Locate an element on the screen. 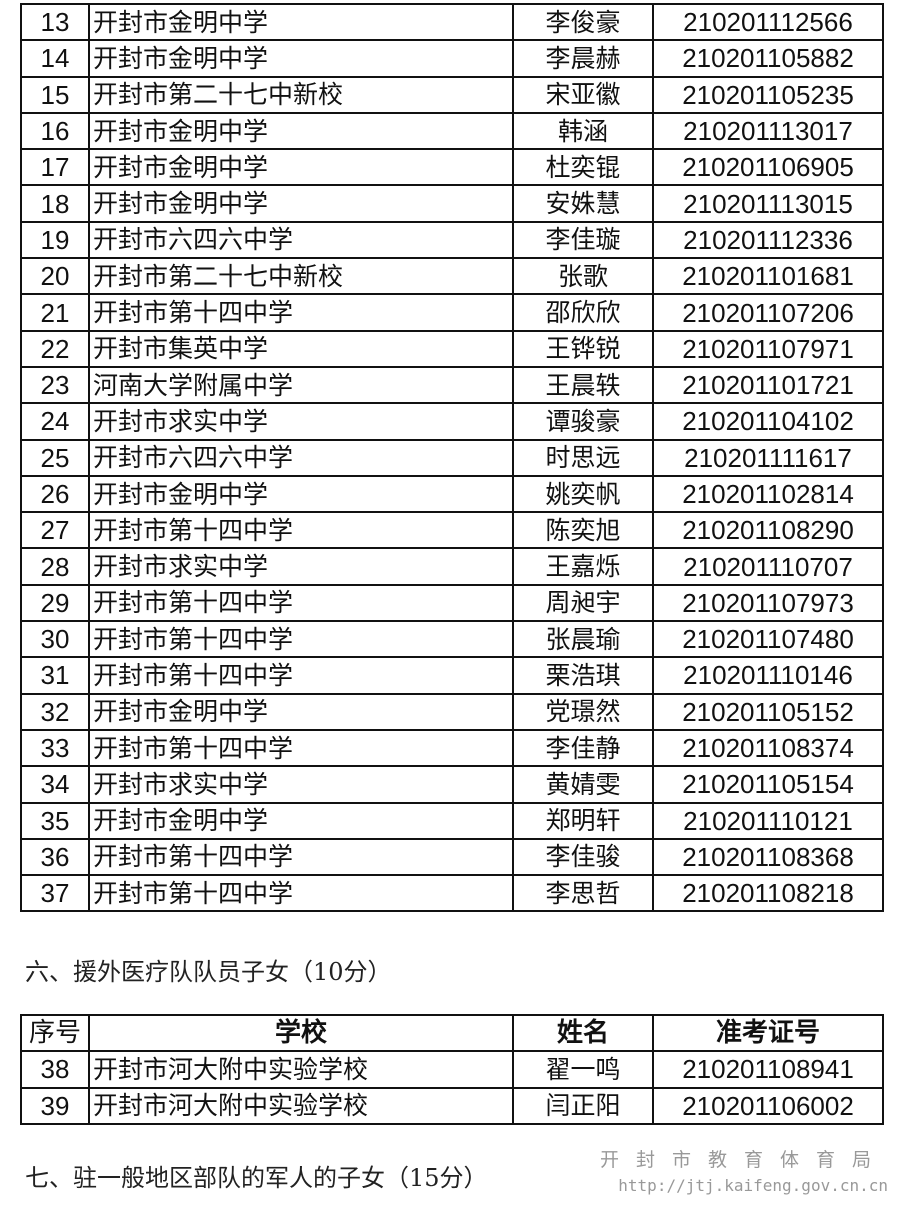 This screenshot has width=900, height=1206. table-row: 33 开封市第十四中学 李佳静 210201108374 is located at coordinates (452, 748).